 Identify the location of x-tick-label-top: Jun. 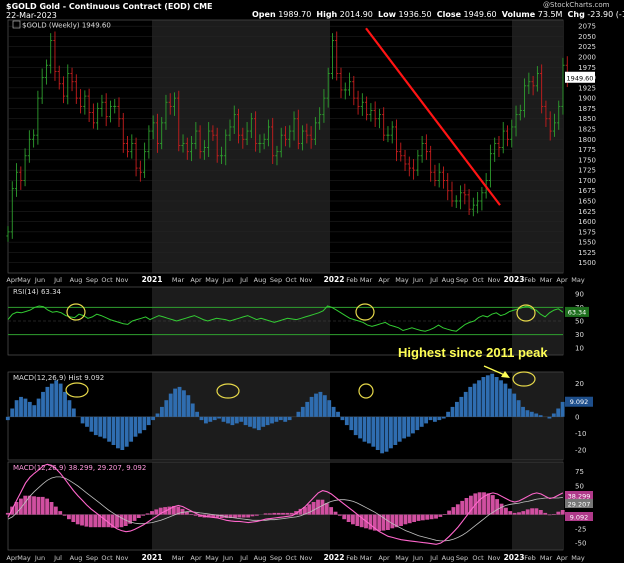
(417, 280).